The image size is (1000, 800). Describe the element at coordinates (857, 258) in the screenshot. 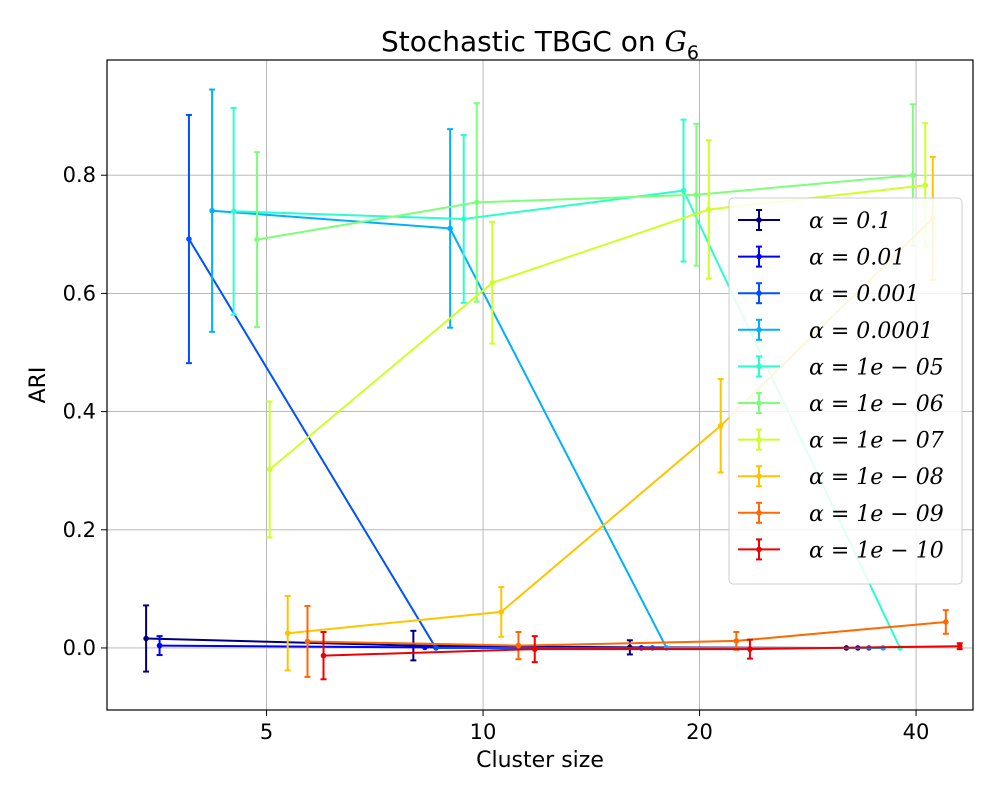

I see `legend-label: α = 0.01` at that location.